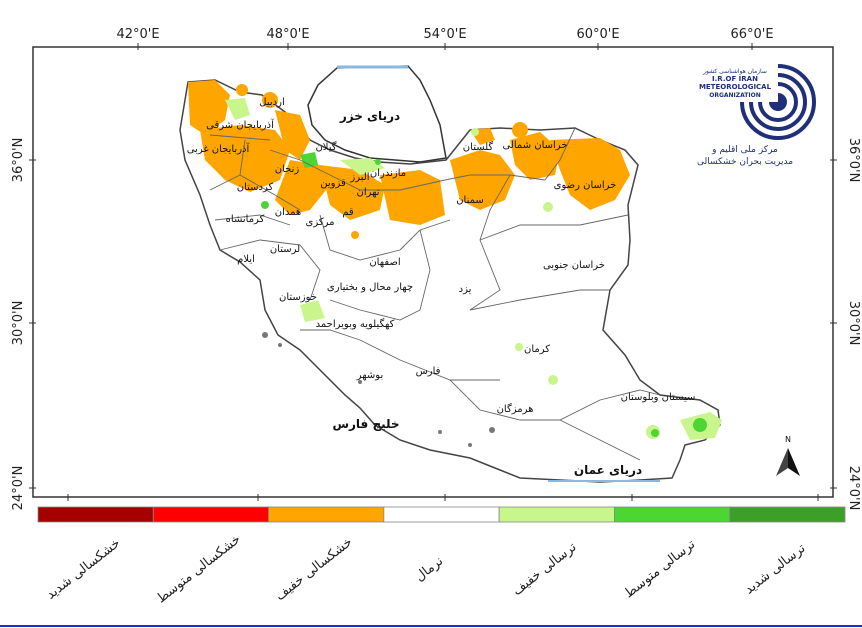  Describe the element at coordinates (271, 102) in the screenshot. I see `province-label: اردبیل` at that location.